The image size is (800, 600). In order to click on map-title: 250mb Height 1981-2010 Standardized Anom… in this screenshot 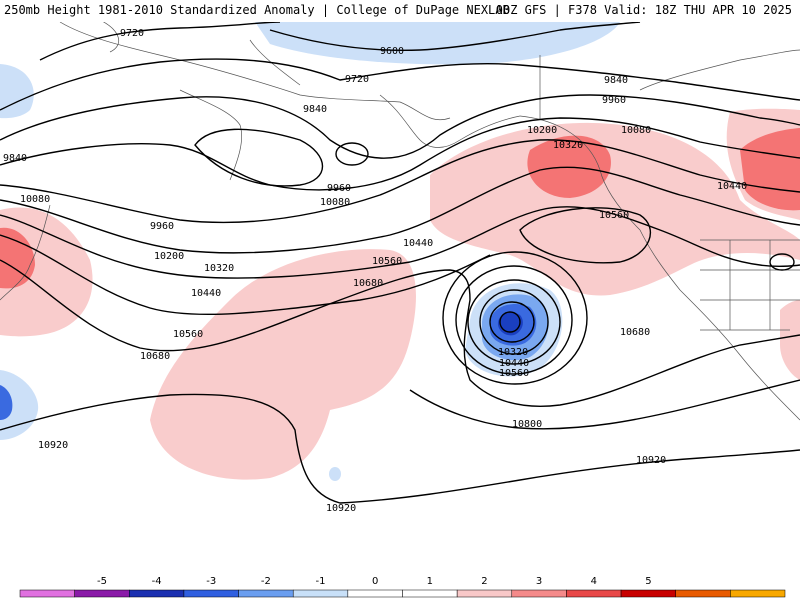, I will do `click(257, 10)`.